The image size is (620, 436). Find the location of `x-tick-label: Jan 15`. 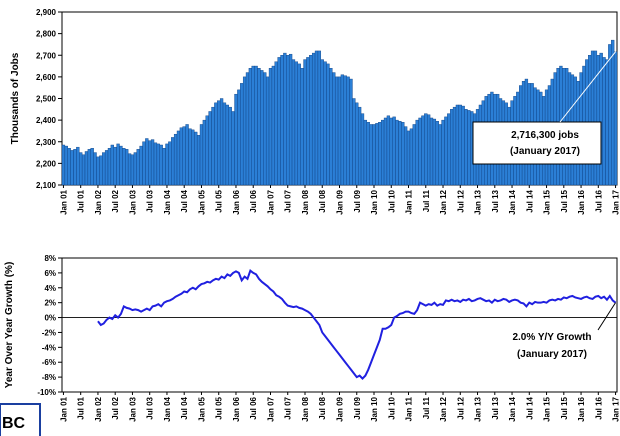

x-tick-label: Jan 15 is located at coordinates (547, 201).